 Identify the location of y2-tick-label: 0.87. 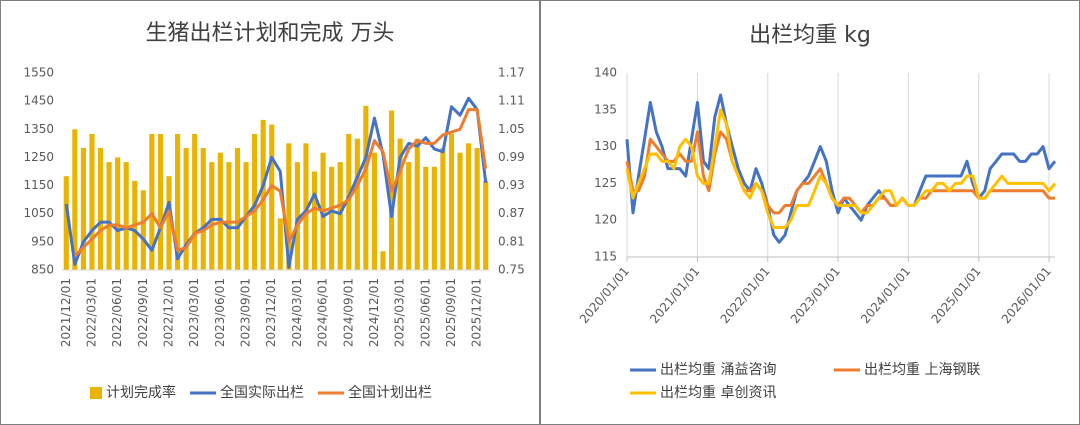
(511, 213).